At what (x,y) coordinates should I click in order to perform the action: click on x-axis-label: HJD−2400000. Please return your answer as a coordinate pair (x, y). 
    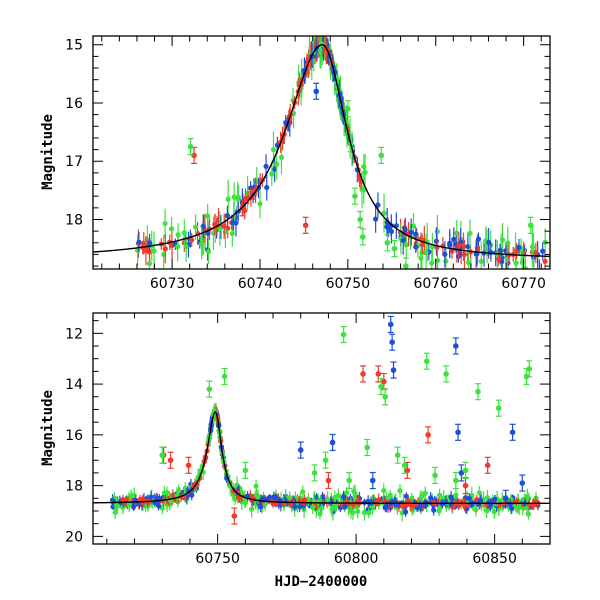
    Looking at the image, I should click on (321, 582).